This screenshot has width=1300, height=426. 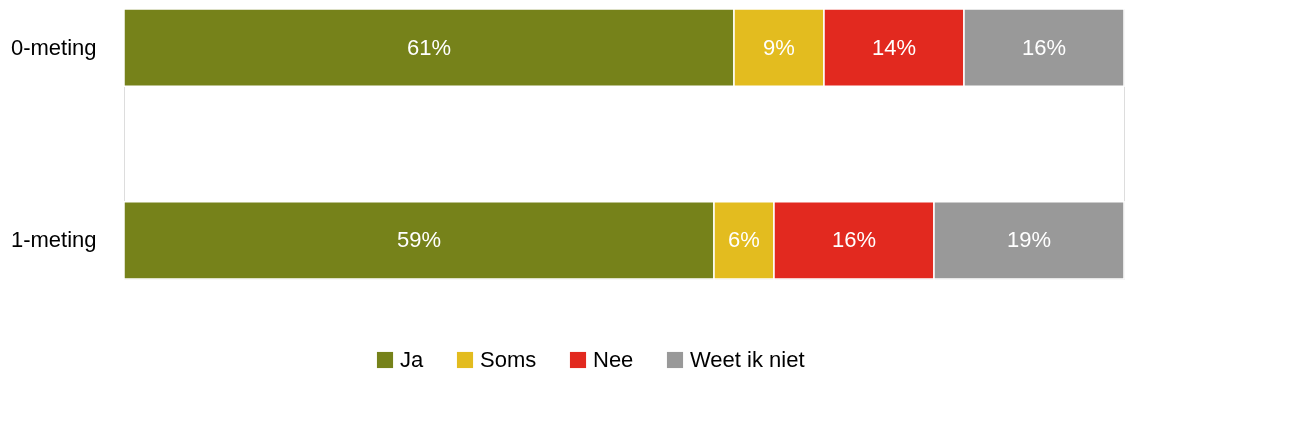 I want to click on legend-label: Weet ik niet, so click(x=747, y=359).